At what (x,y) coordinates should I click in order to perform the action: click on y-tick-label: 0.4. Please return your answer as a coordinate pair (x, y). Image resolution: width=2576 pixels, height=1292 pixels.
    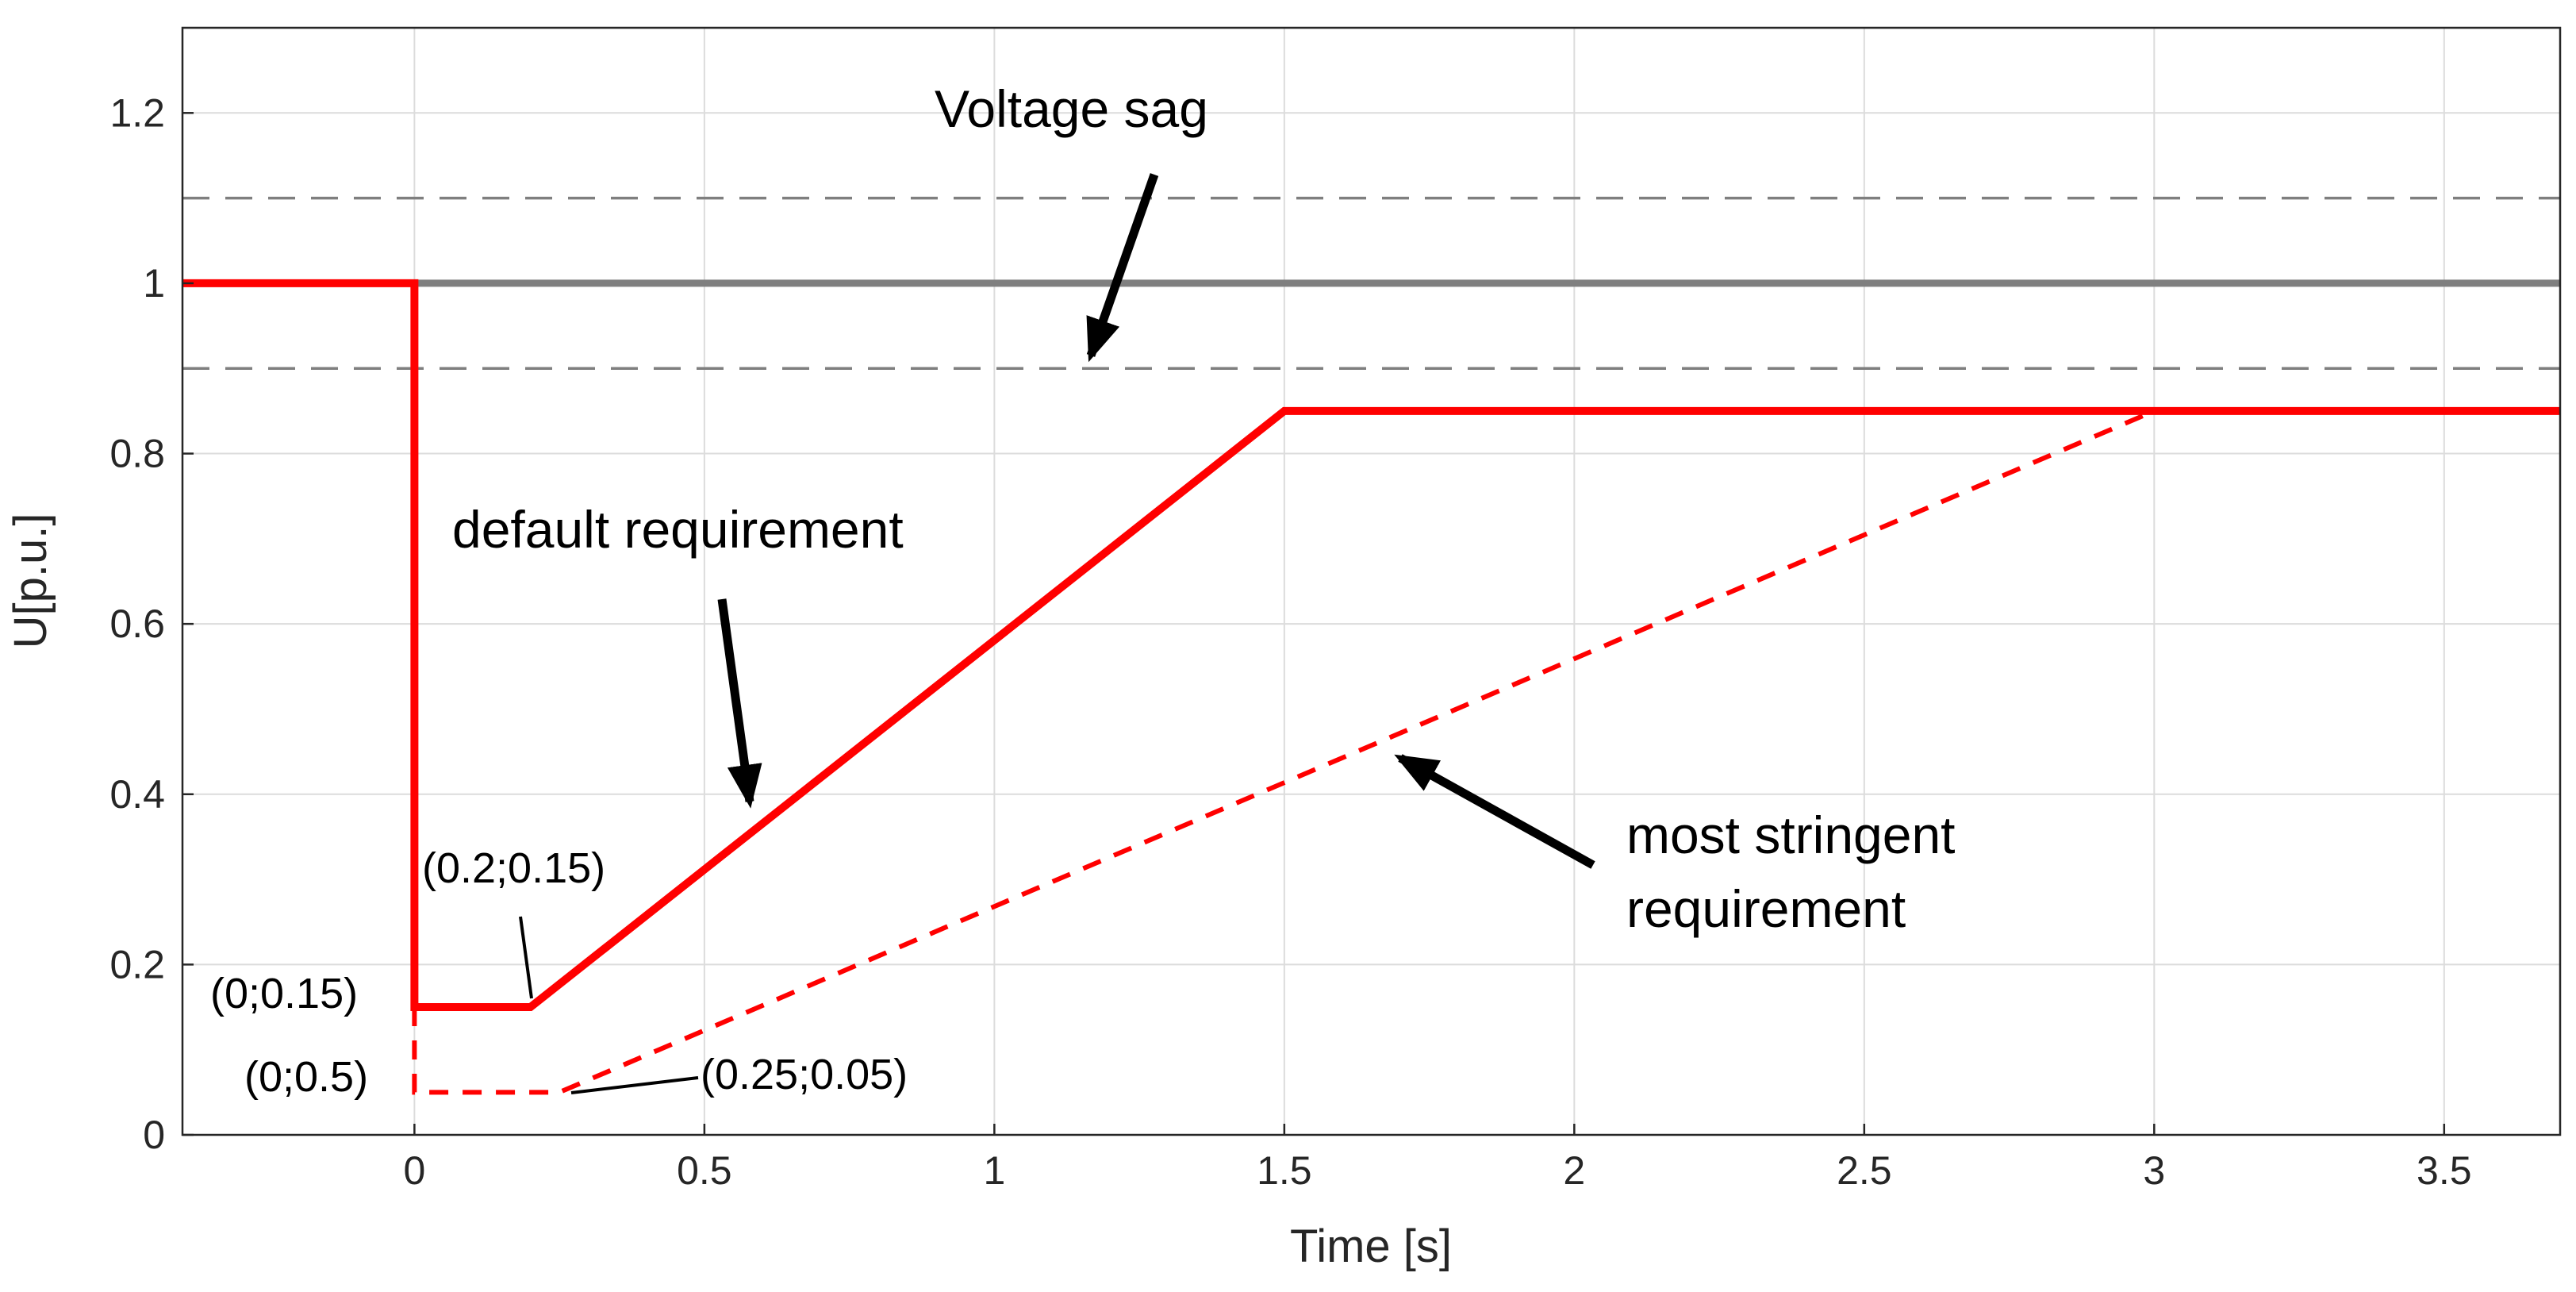
    Looking at the image, I should click on (137, 794).